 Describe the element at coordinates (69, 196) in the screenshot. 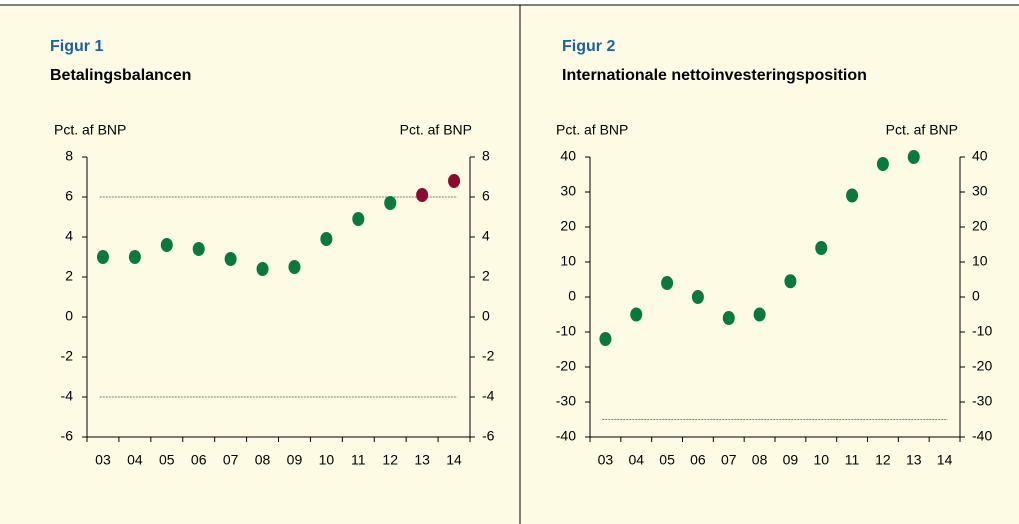

I see `y-tick-label: 6` at that location.